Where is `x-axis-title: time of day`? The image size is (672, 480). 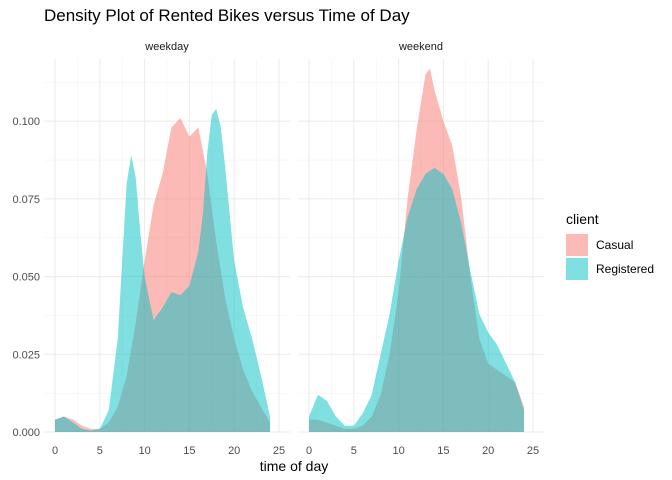 x-axis-title: time of day is located at coordinates (294, 466).